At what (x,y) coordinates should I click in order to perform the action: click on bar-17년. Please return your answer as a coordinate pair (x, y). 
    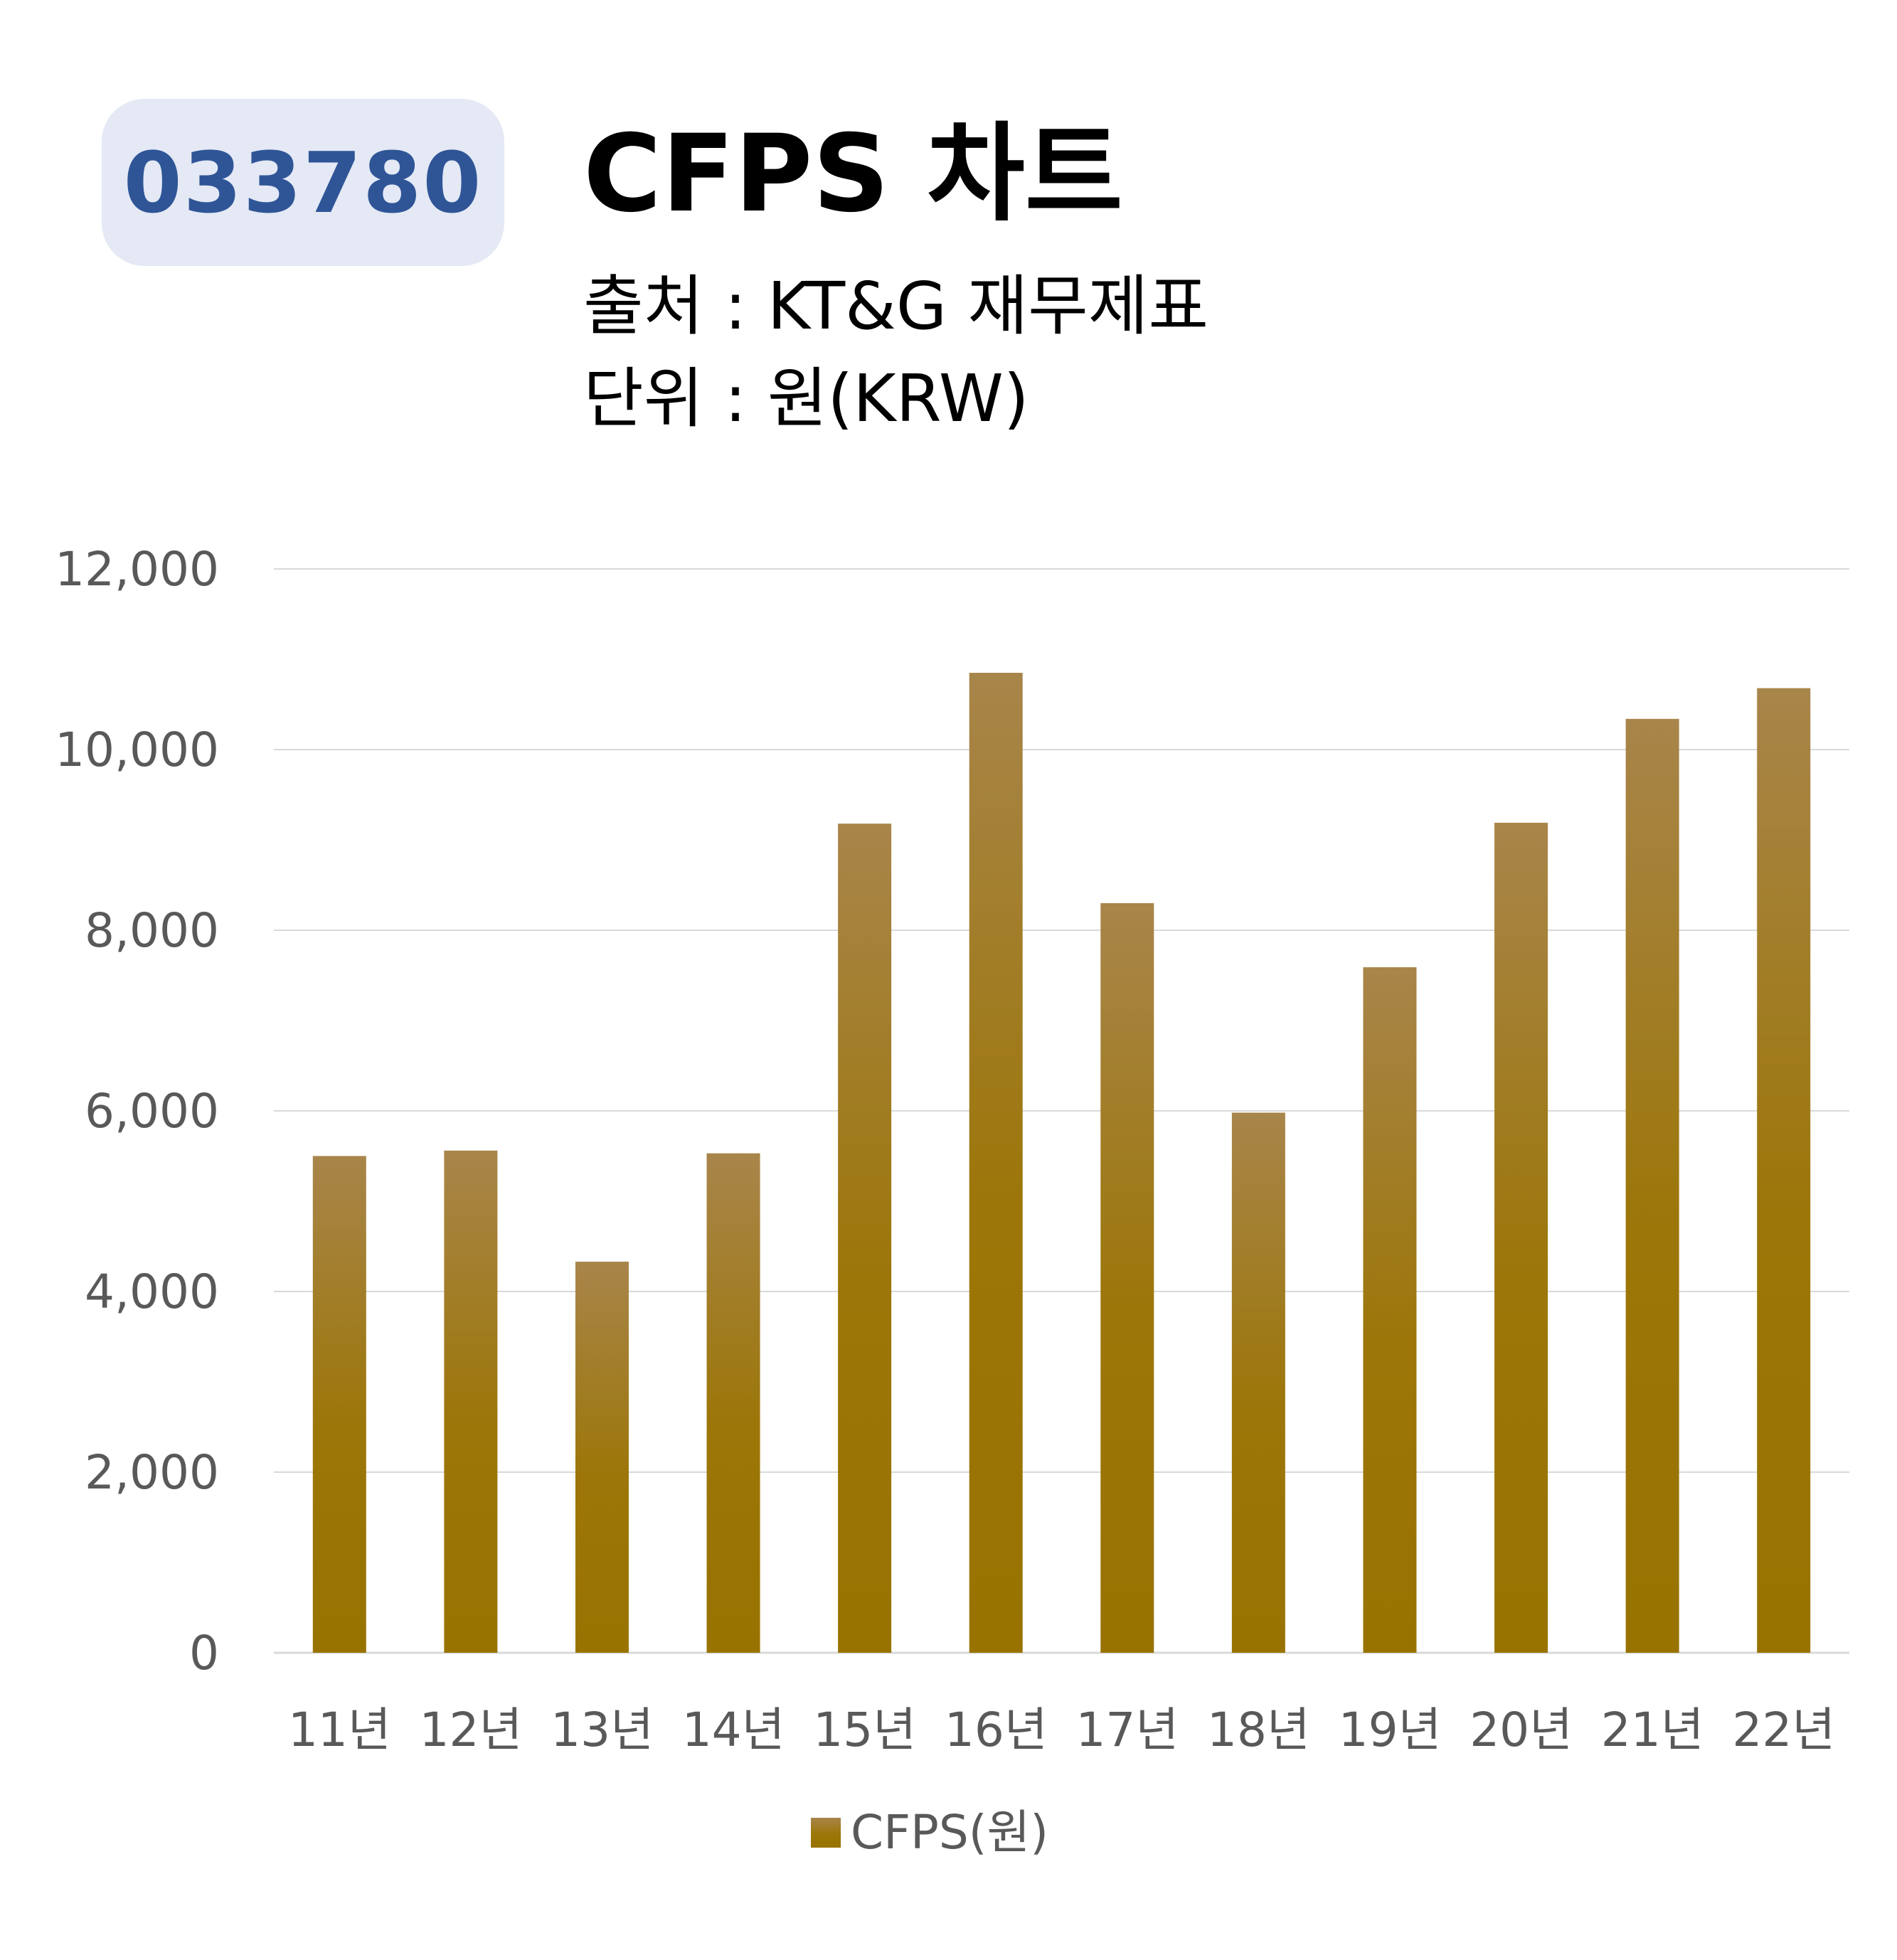
    Looking at the image, I should click on (1127, 1277).